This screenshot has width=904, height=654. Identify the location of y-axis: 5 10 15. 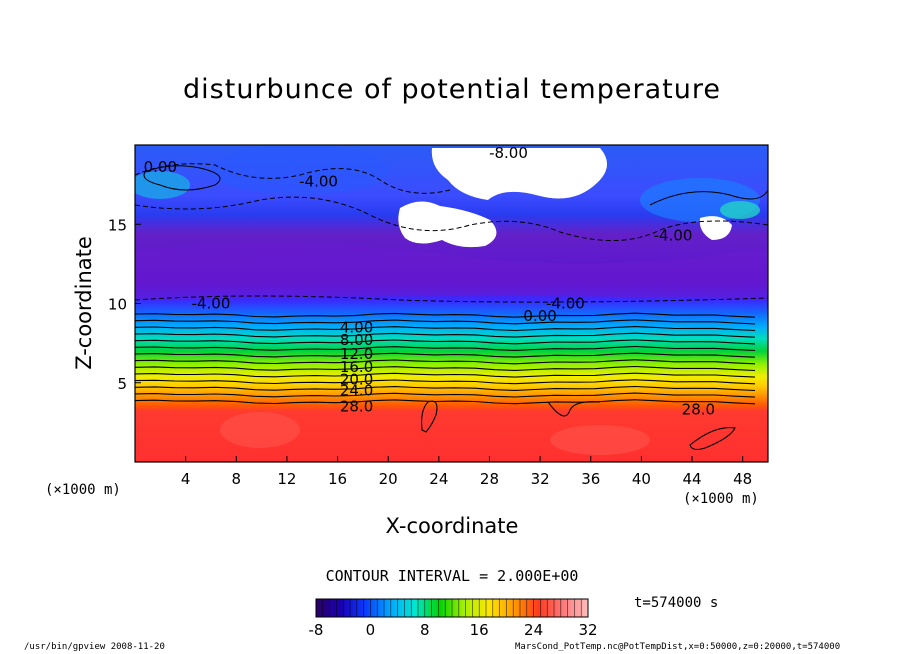
(124, 304).